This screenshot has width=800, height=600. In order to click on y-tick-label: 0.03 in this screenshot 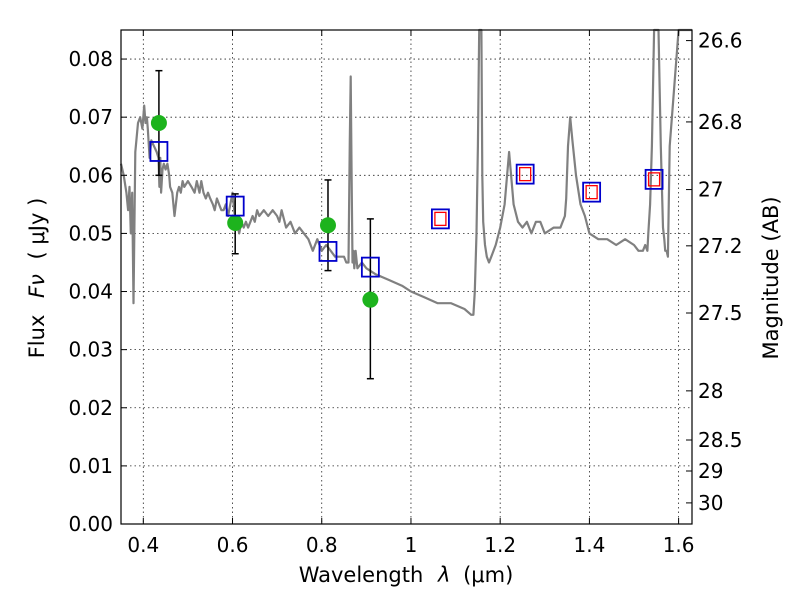, I will do `click(90, 350)`.